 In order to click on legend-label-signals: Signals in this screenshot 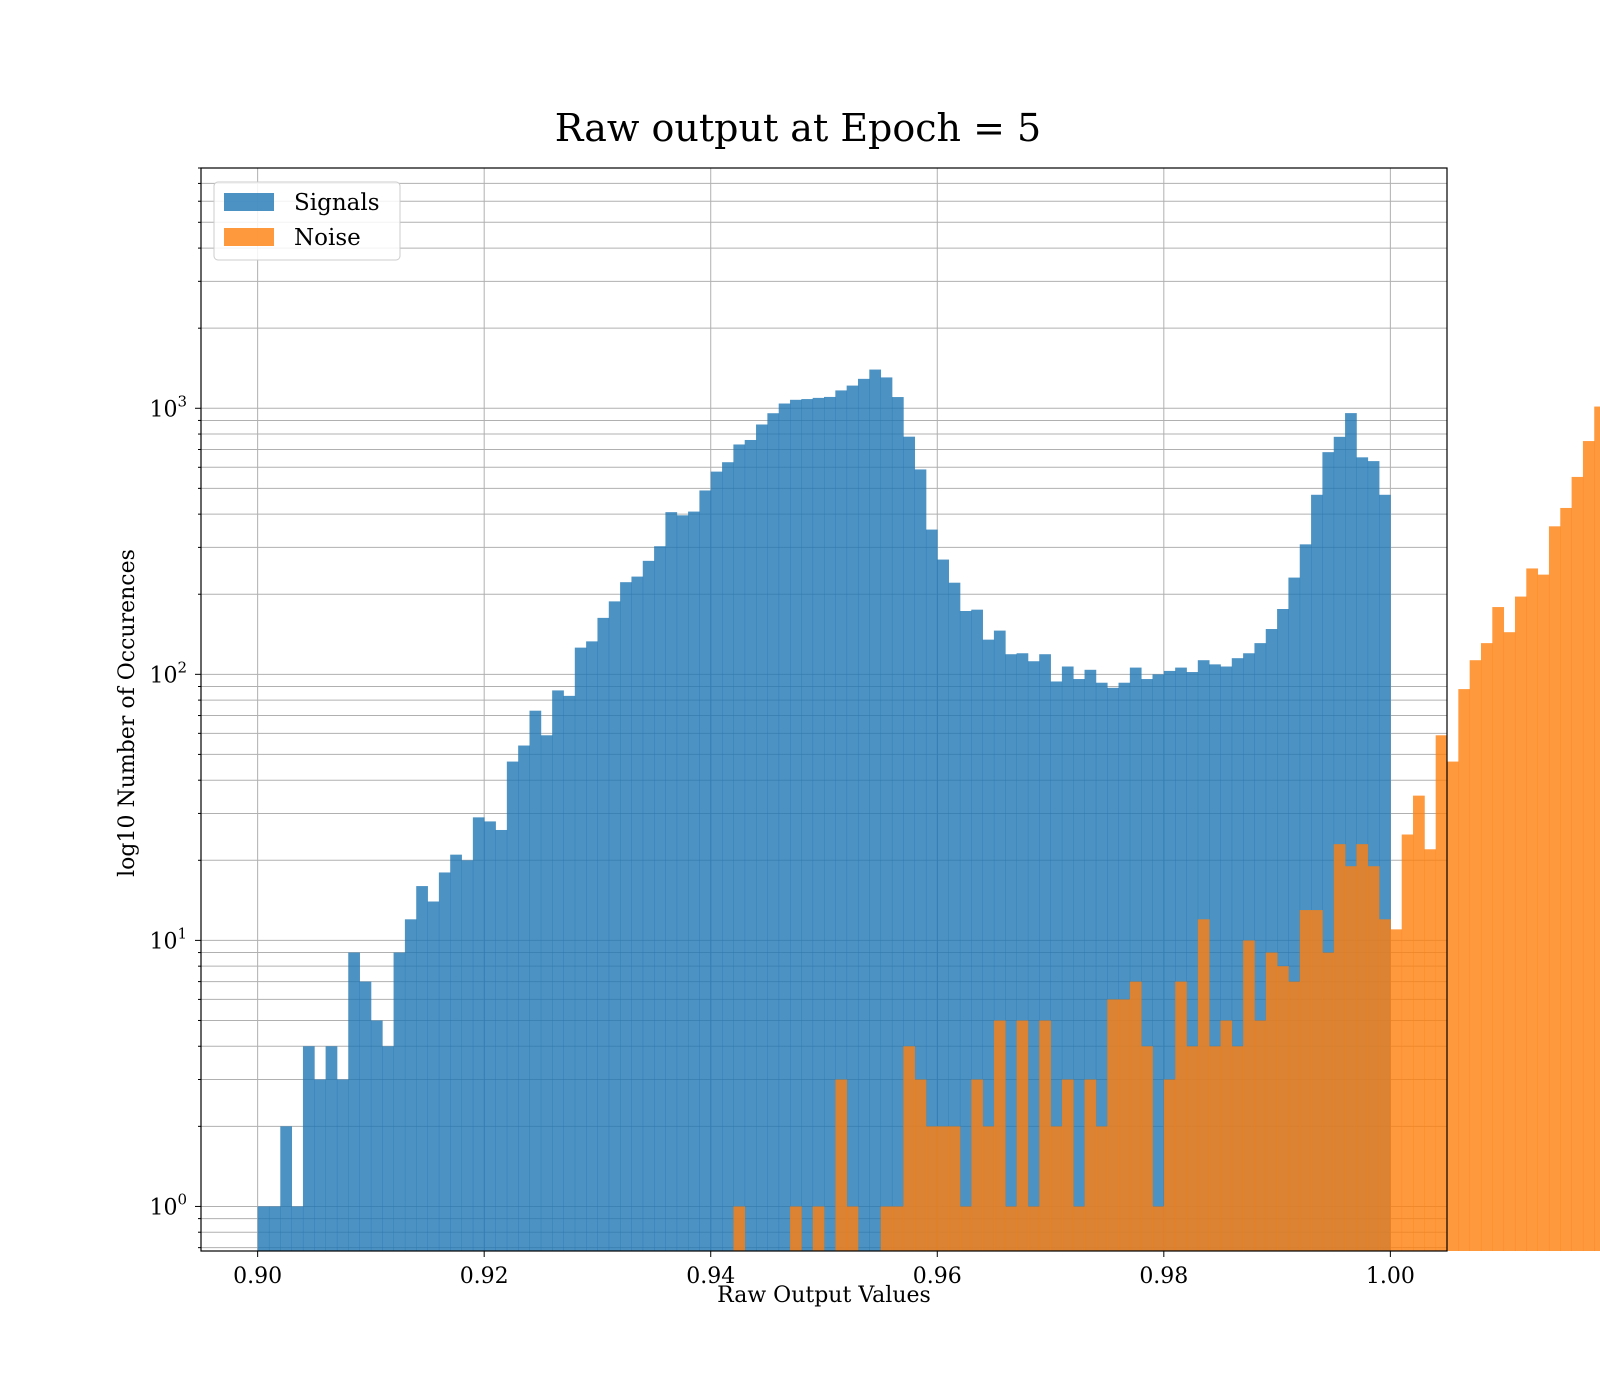, I will do `click(337, 203)`.